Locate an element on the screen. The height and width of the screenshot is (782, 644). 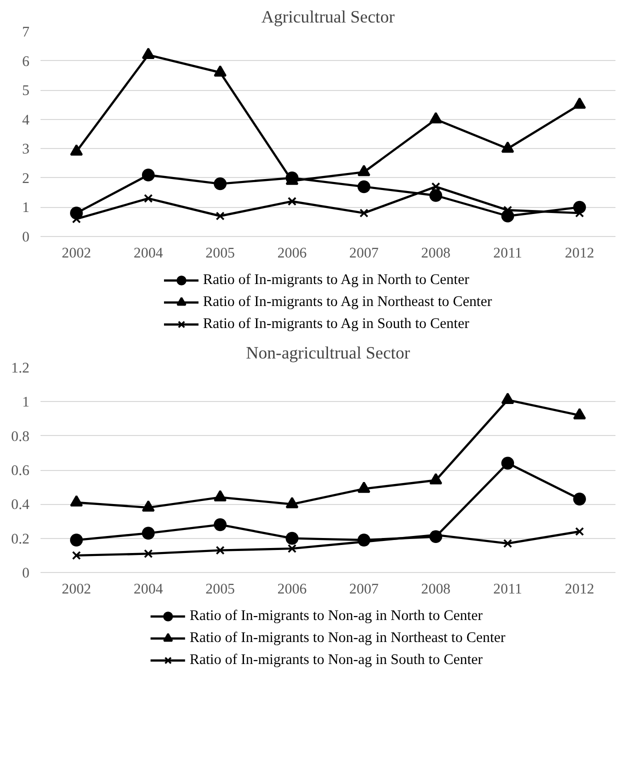
legend-label: Ratio of In-migrants to Ag in Northeast to Center is located at coordinates (347, 302).